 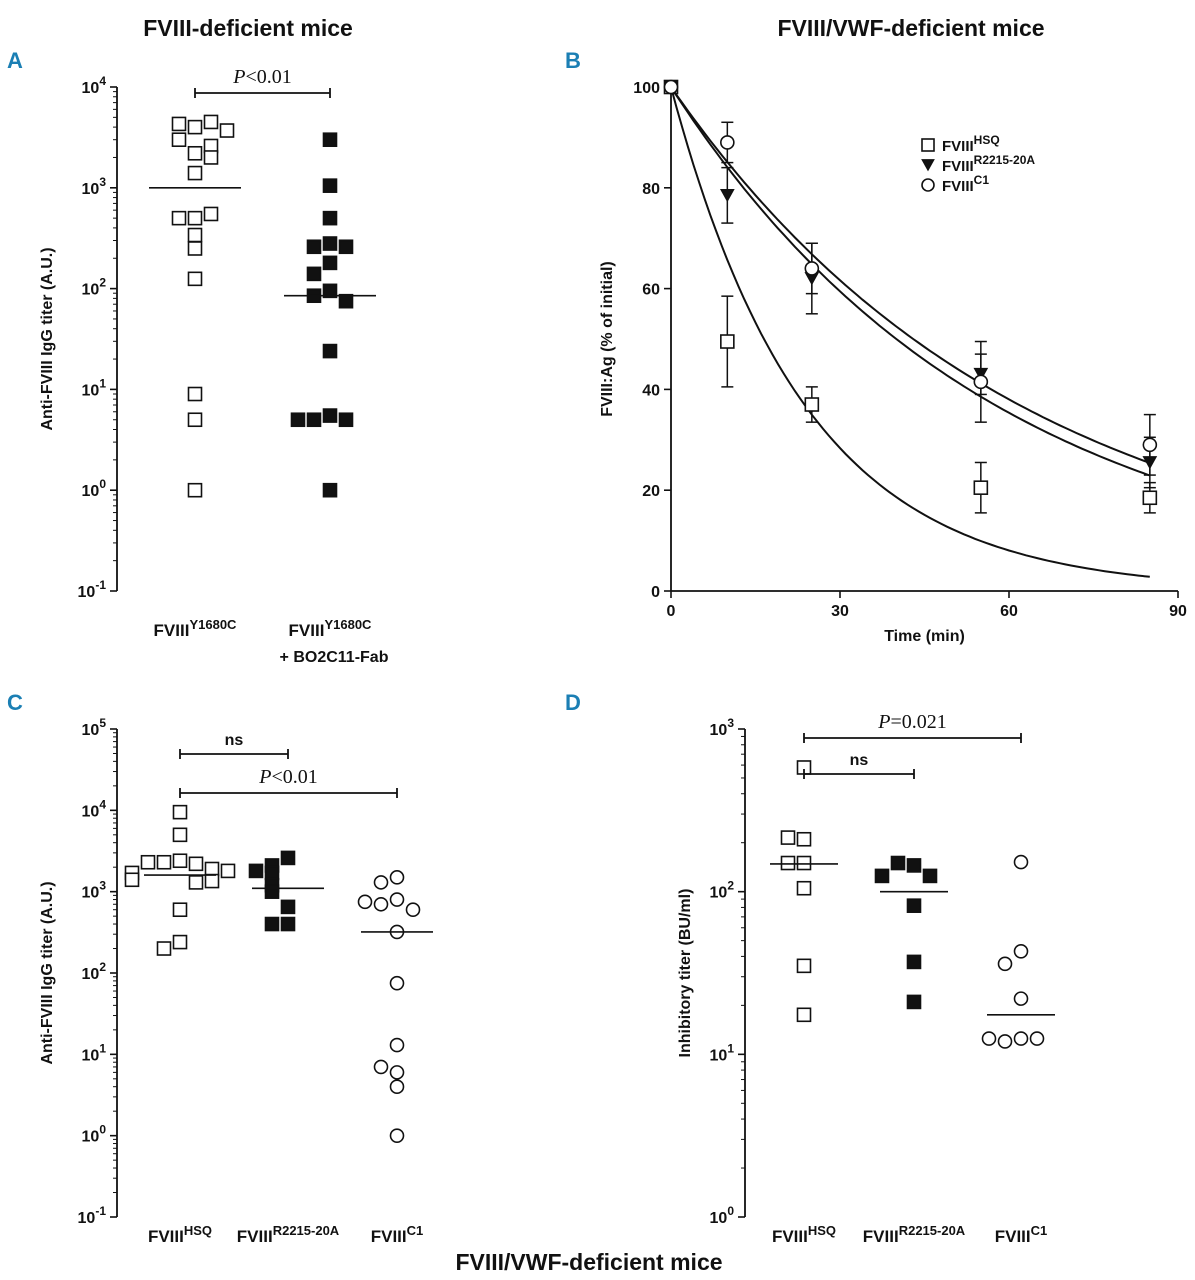 I want to click on d-ytick-exp-3: 3, so click(x=730, y=723).